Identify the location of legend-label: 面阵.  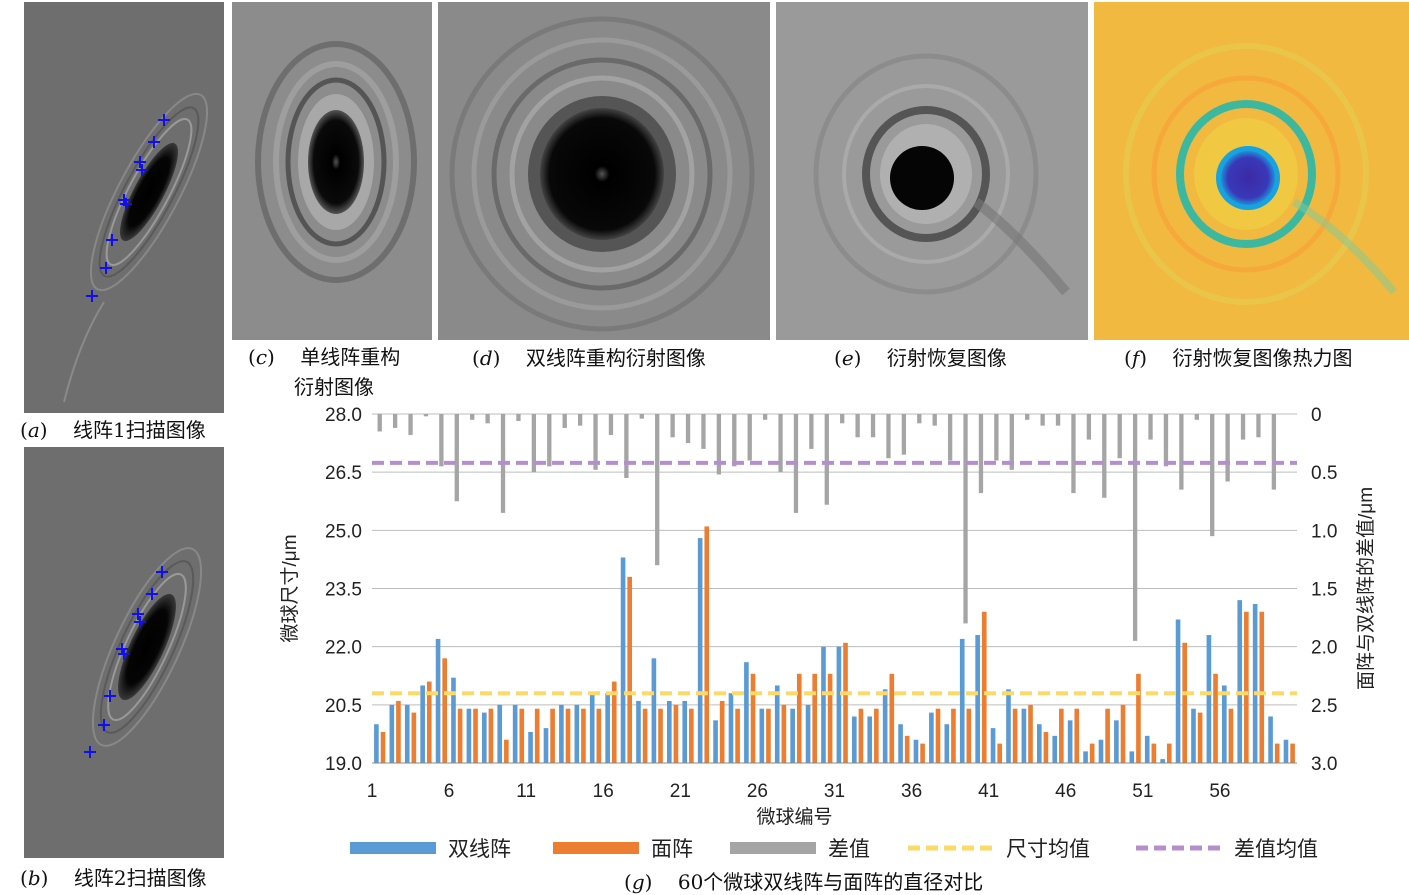
(672, 849).